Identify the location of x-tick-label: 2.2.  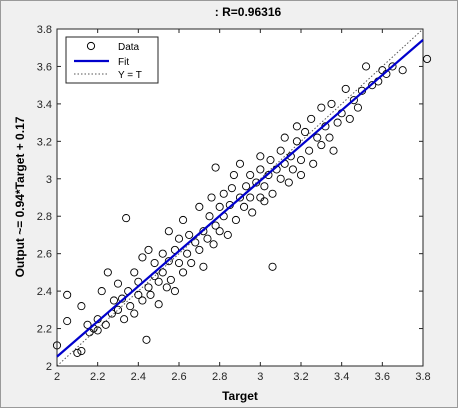
(97, 377).